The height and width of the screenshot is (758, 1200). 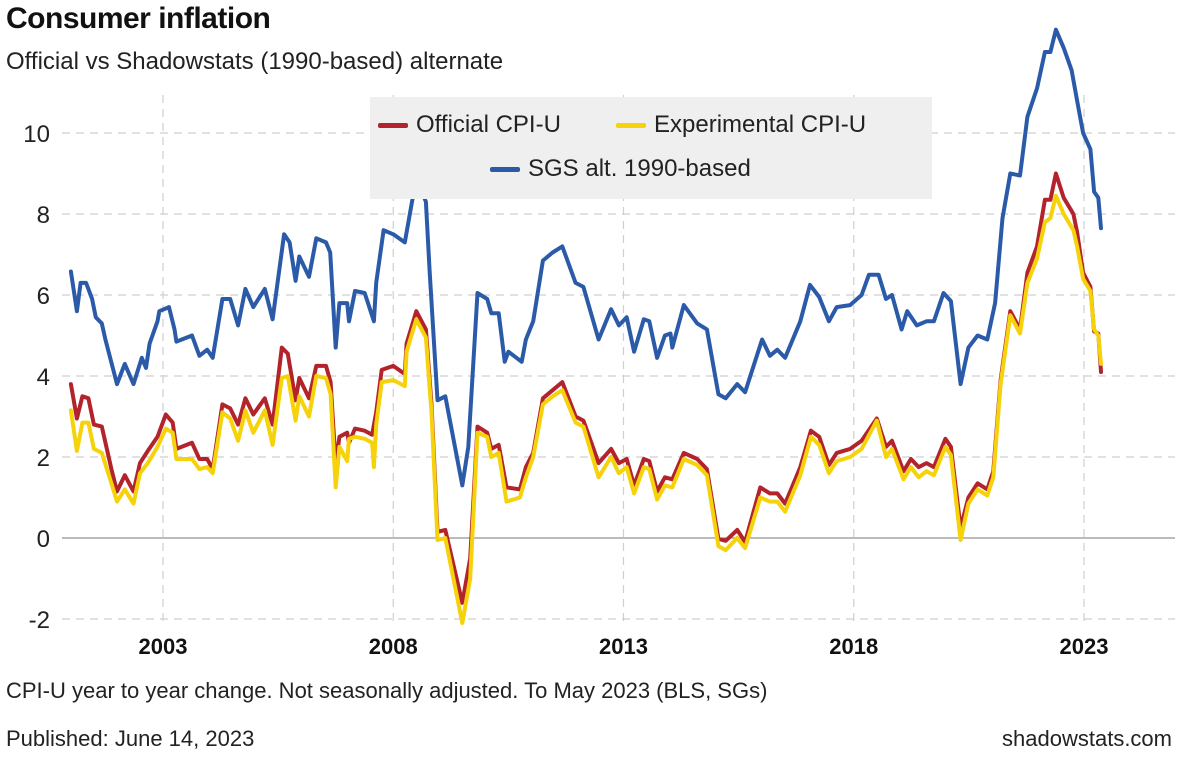 I want to click on published-date: Published: June 14, 2023, so click(x=130, y=738).